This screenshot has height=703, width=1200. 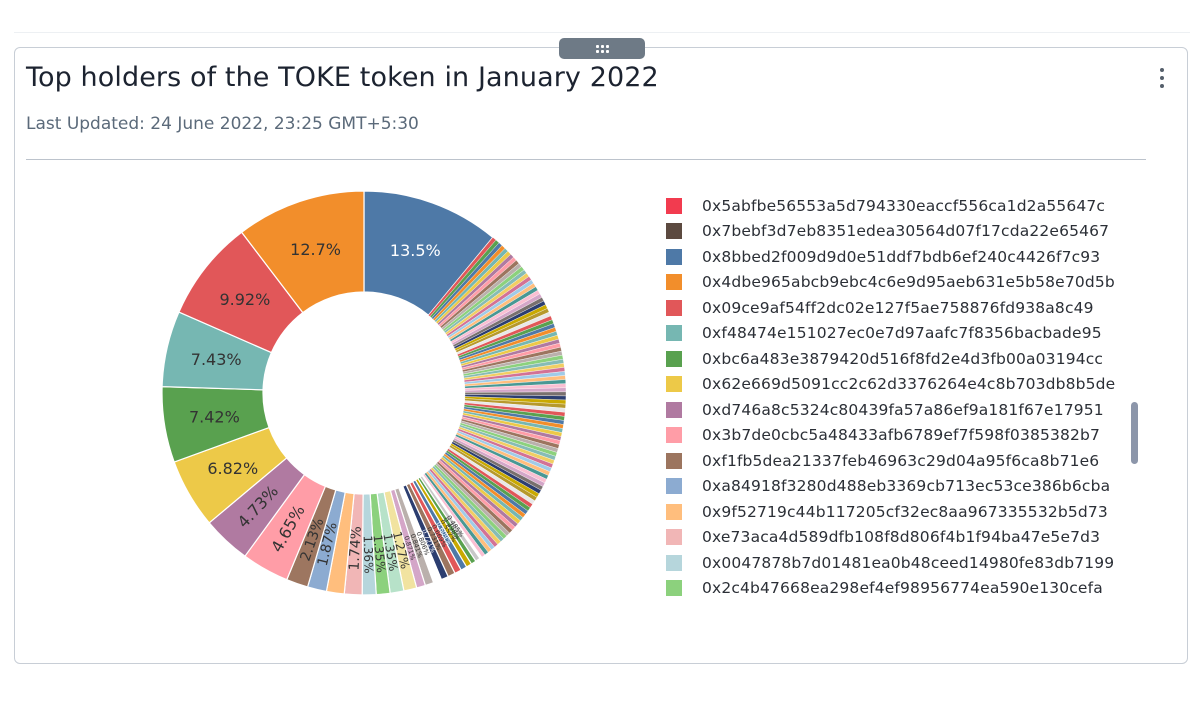 What do you see at coordinates (1134, 433) in the screenshot?
I see `legend-scrollbar` at bounding box center [1134, 433].